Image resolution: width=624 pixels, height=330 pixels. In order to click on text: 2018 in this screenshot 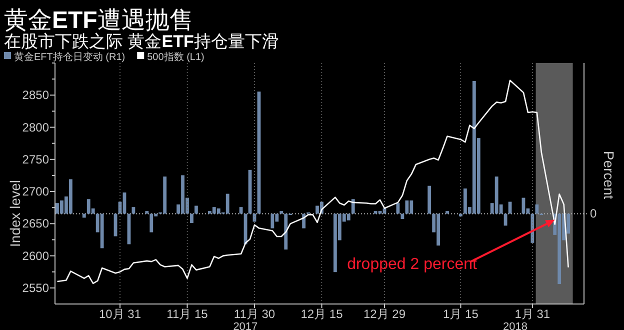, I will do `click(515, 325)`.